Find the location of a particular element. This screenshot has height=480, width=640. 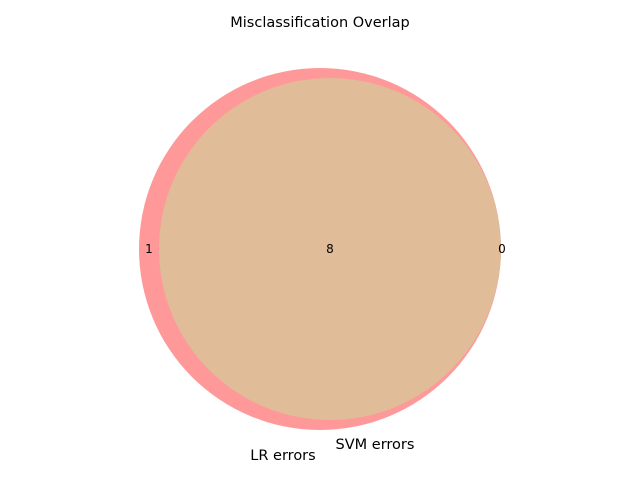

chart-title: Misclassification Overlap is located at coordinates (320, 23).